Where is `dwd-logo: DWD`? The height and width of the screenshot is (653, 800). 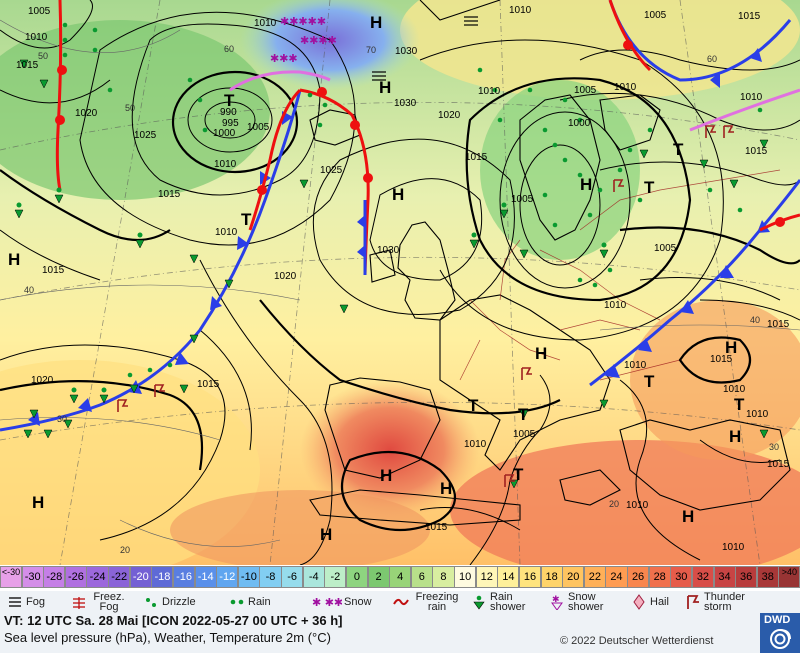 dwd-logo: DWD is located at coordinates (780, 633).